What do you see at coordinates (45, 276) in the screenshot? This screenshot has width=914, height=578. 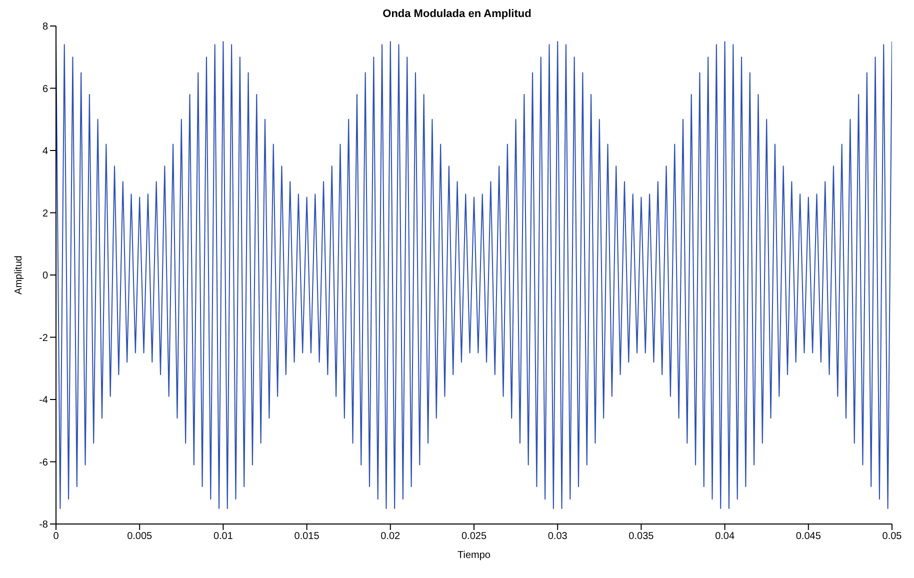 I see `y-tick-label: 0` at bounding box center [45, 276].